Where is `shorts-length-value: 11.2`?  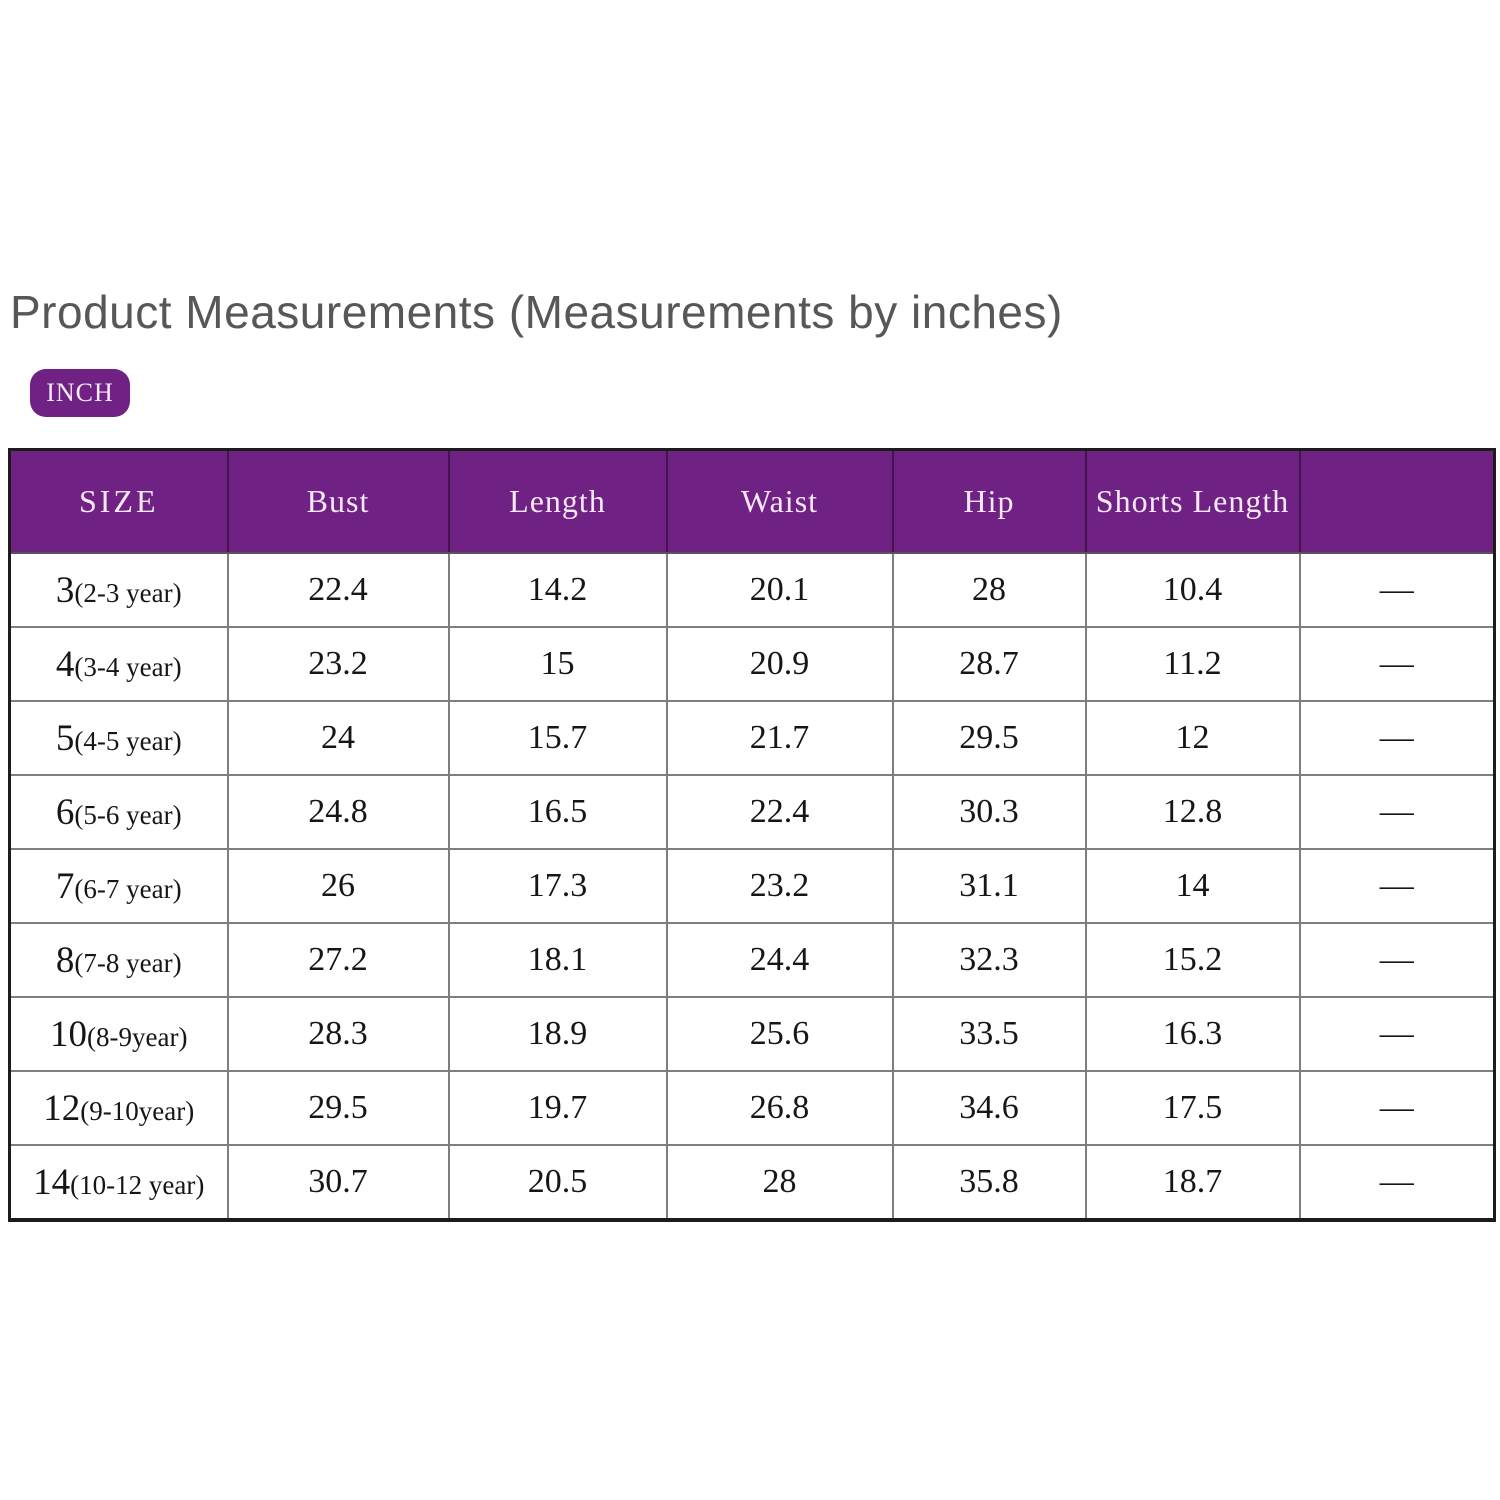 shorts-length-value: 11.2 is located at coordinates (1192, 664).